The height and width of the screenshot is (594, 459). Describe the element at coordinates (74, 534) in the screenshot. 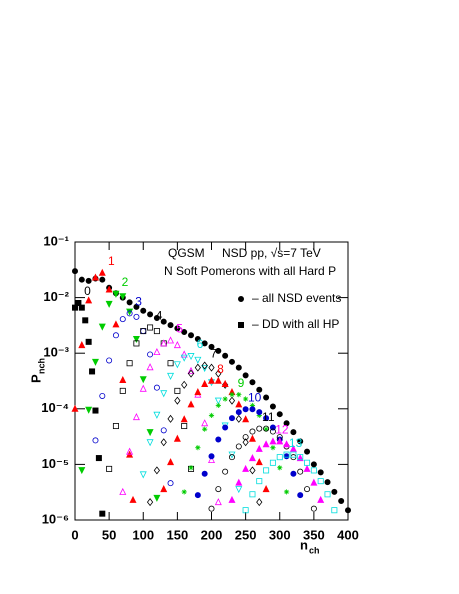

I see `x-tick-label: 0` at that location.